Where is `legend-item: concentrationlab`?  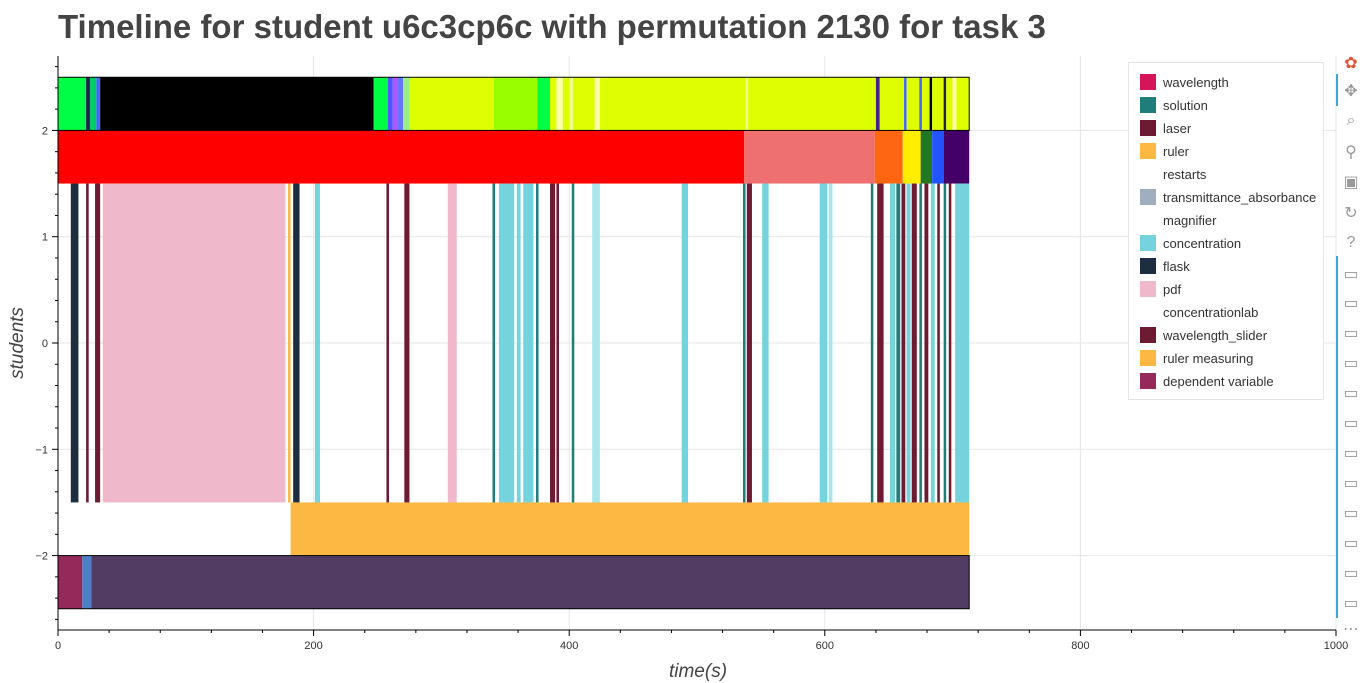
legend-item: concentrationlab is located at coordinates (1199, 312).